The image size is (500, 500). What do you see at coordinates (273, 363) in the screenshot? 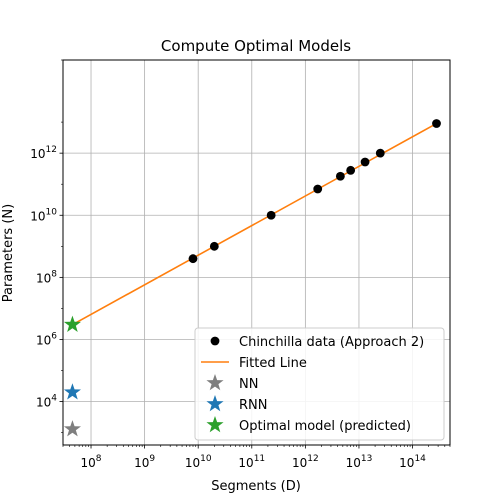
I see `legend-label: Fitted Line` at bounding box center [273, 363].